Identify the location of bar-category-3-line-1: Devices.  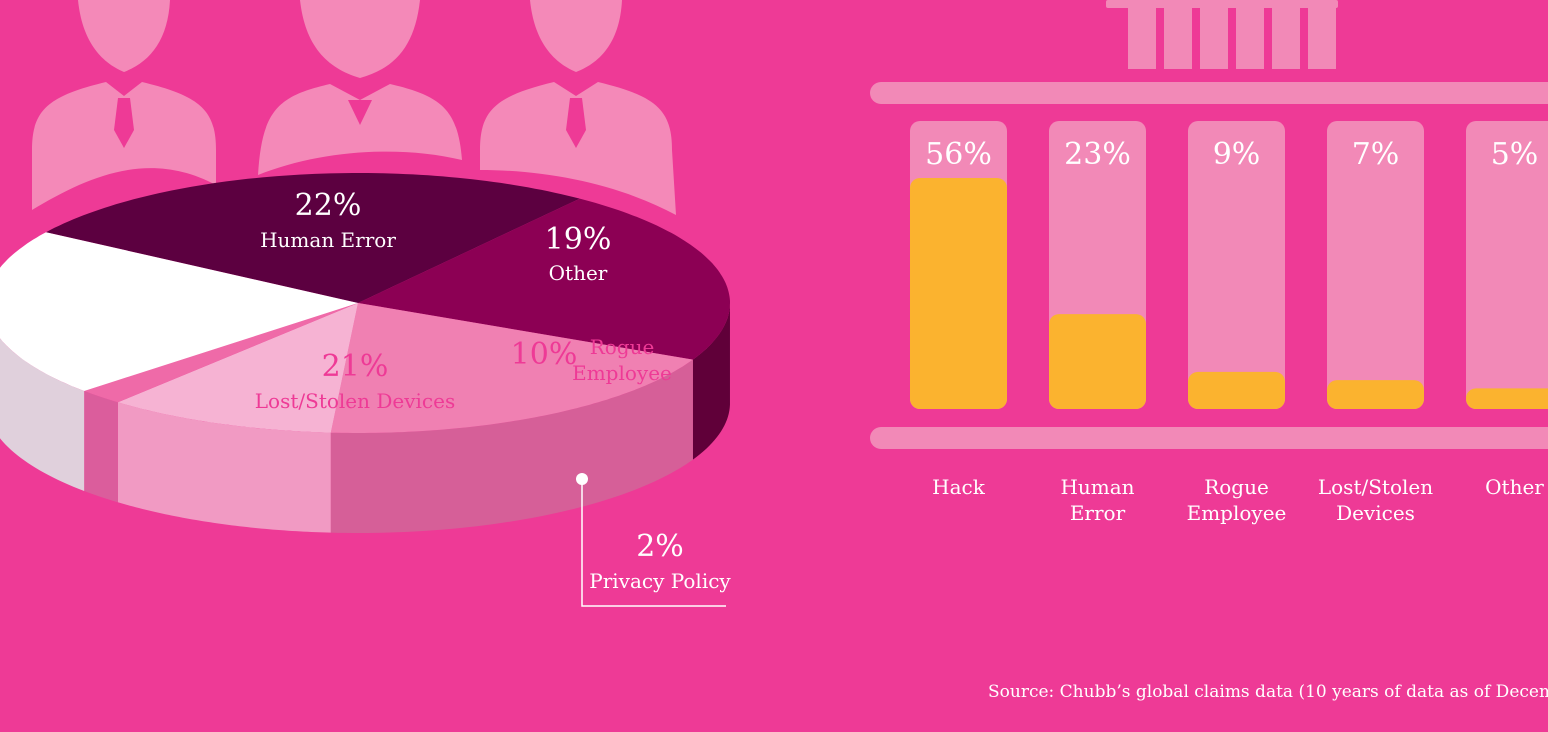
(1375, 513).